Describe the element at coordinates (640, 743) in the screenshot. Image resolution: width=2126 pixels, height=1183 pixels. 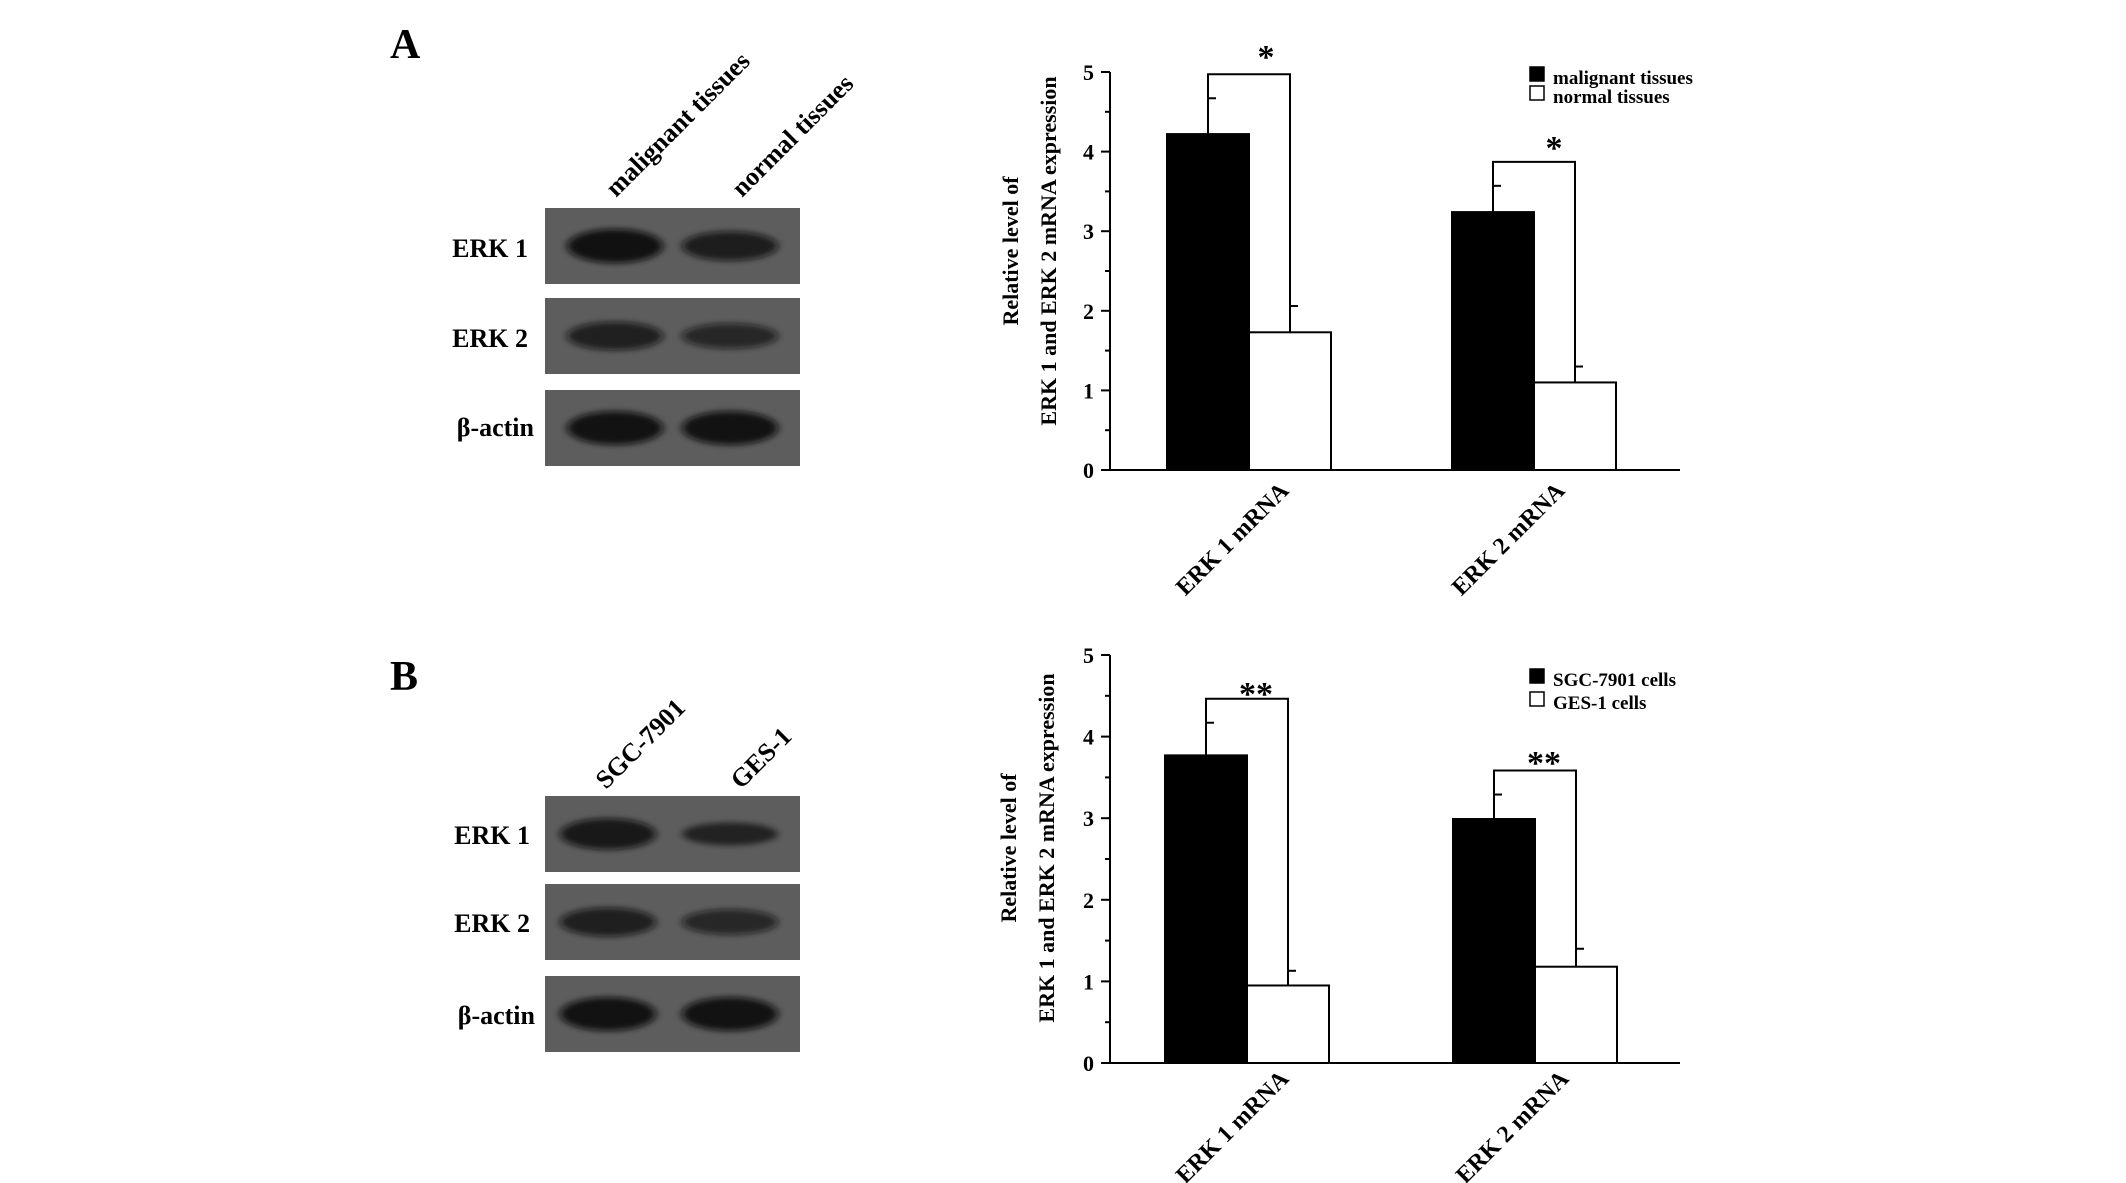
I see `blot-lane-label: SGC-7901` at that location.